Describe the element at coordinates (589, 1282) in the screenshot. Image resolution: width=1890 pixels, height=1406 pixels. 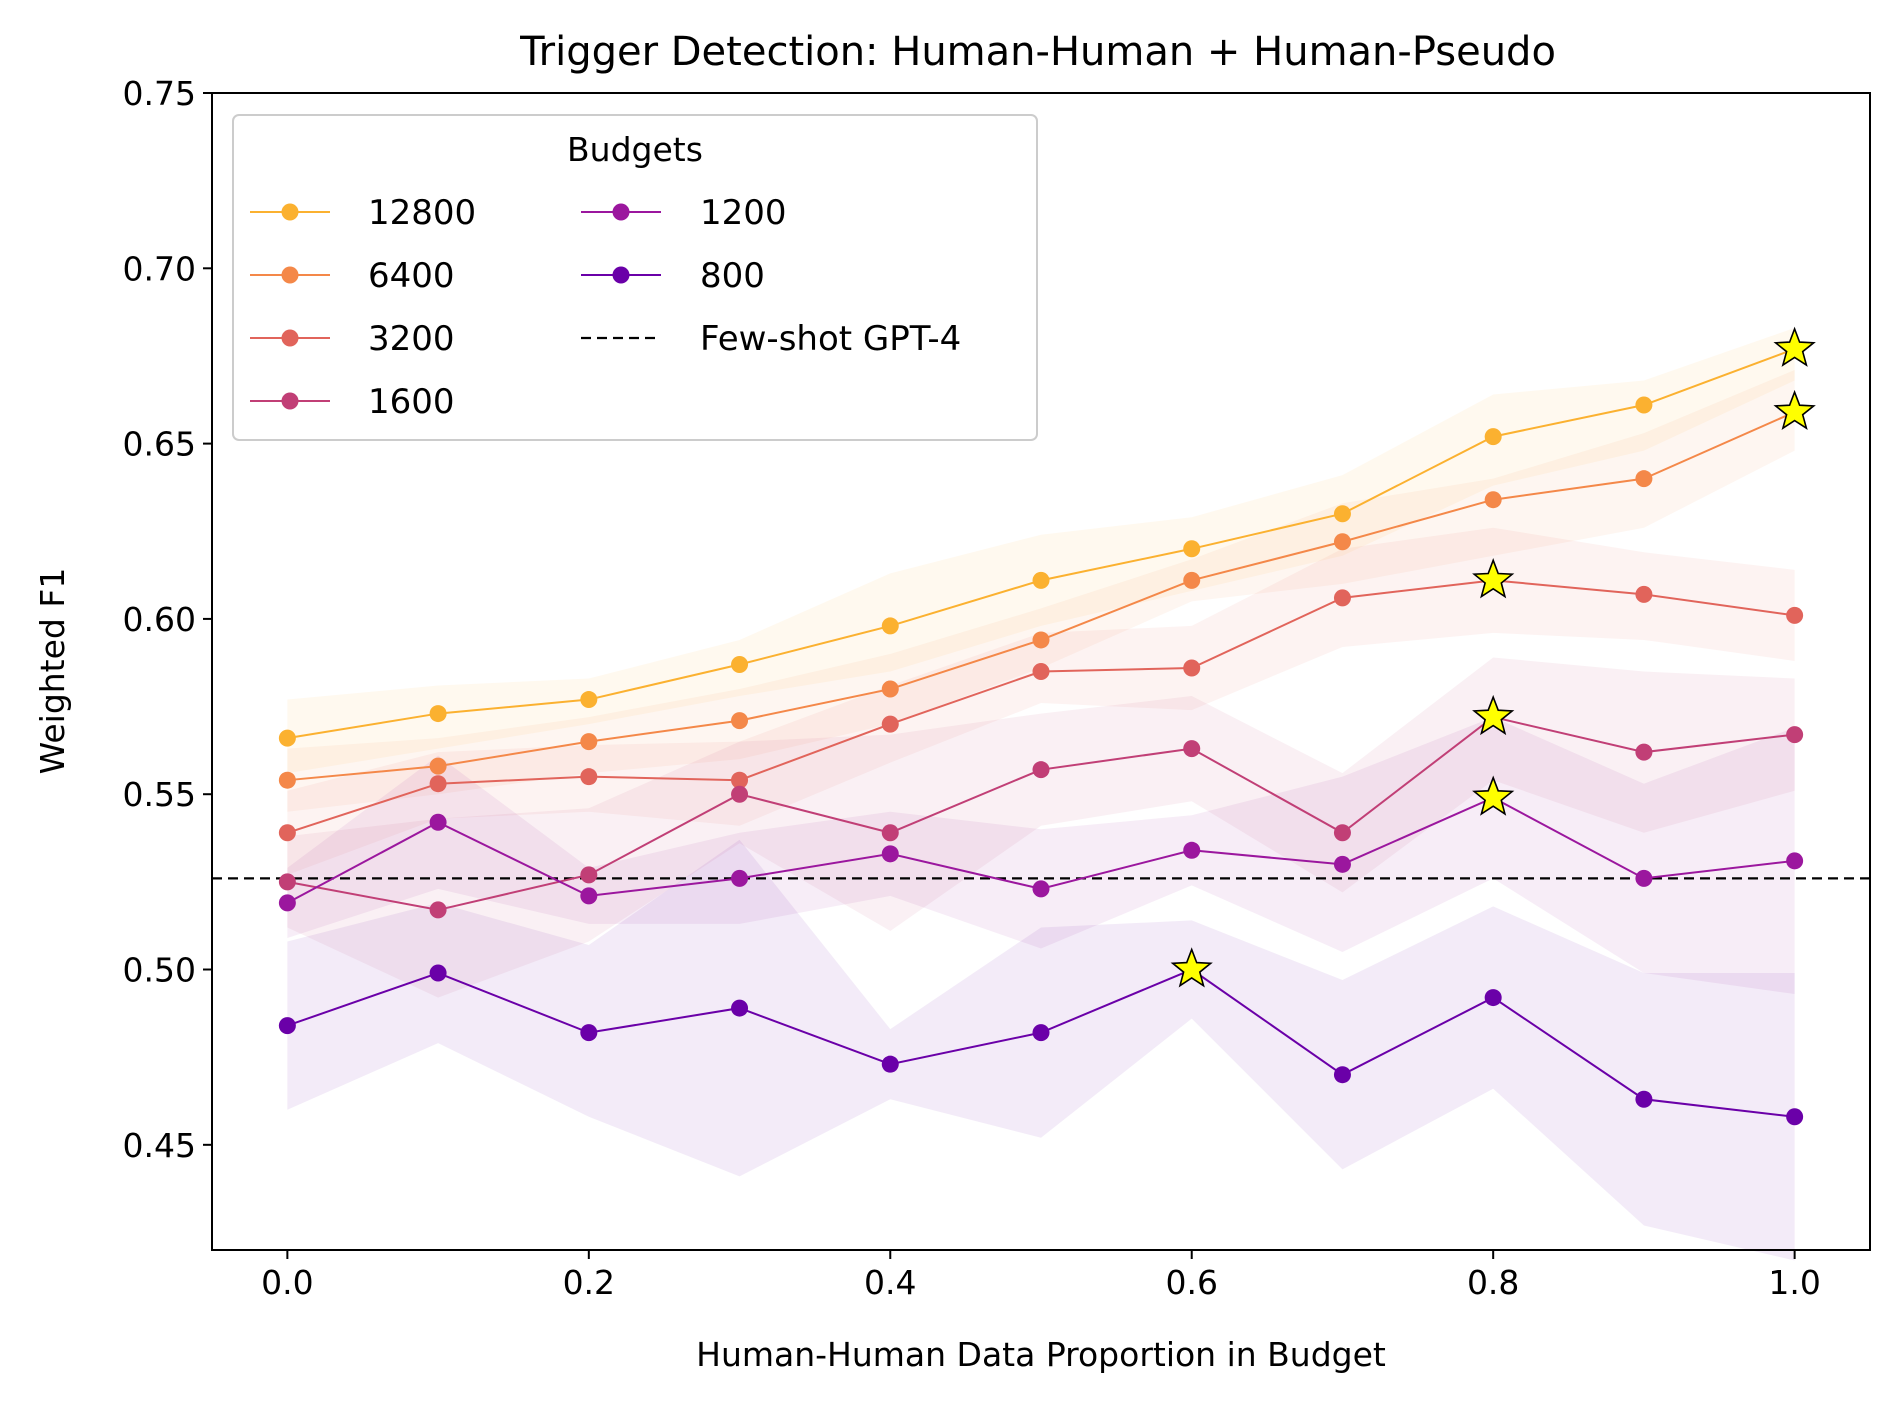
I see `x-tick-label-0-2: 0.2` at that location.